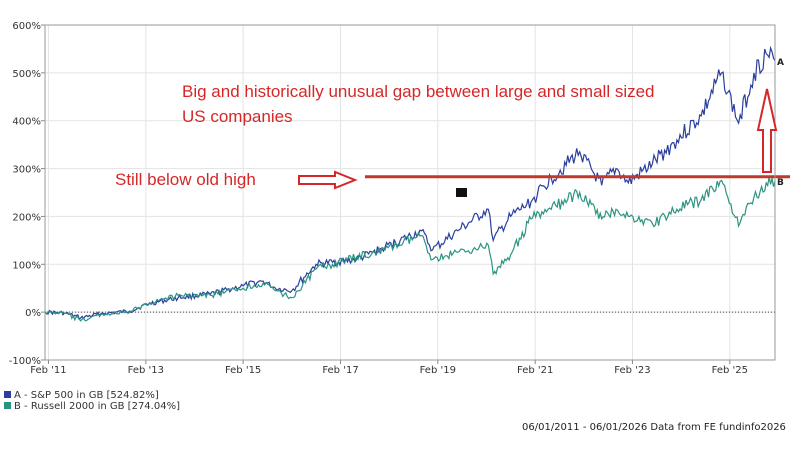 Image resolution: width=794 pixels, height=460 pixels. Describe the element at coordinates (535, 370) in the screenshot. I see `x-tick-label: Feb '21` at that location.